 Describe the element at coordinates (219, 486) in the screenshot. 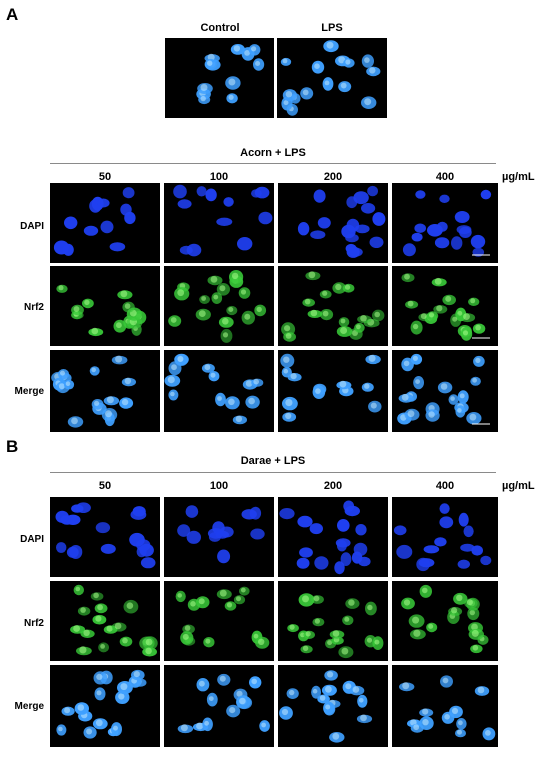

I see `conc-b-100: 100` at that location.